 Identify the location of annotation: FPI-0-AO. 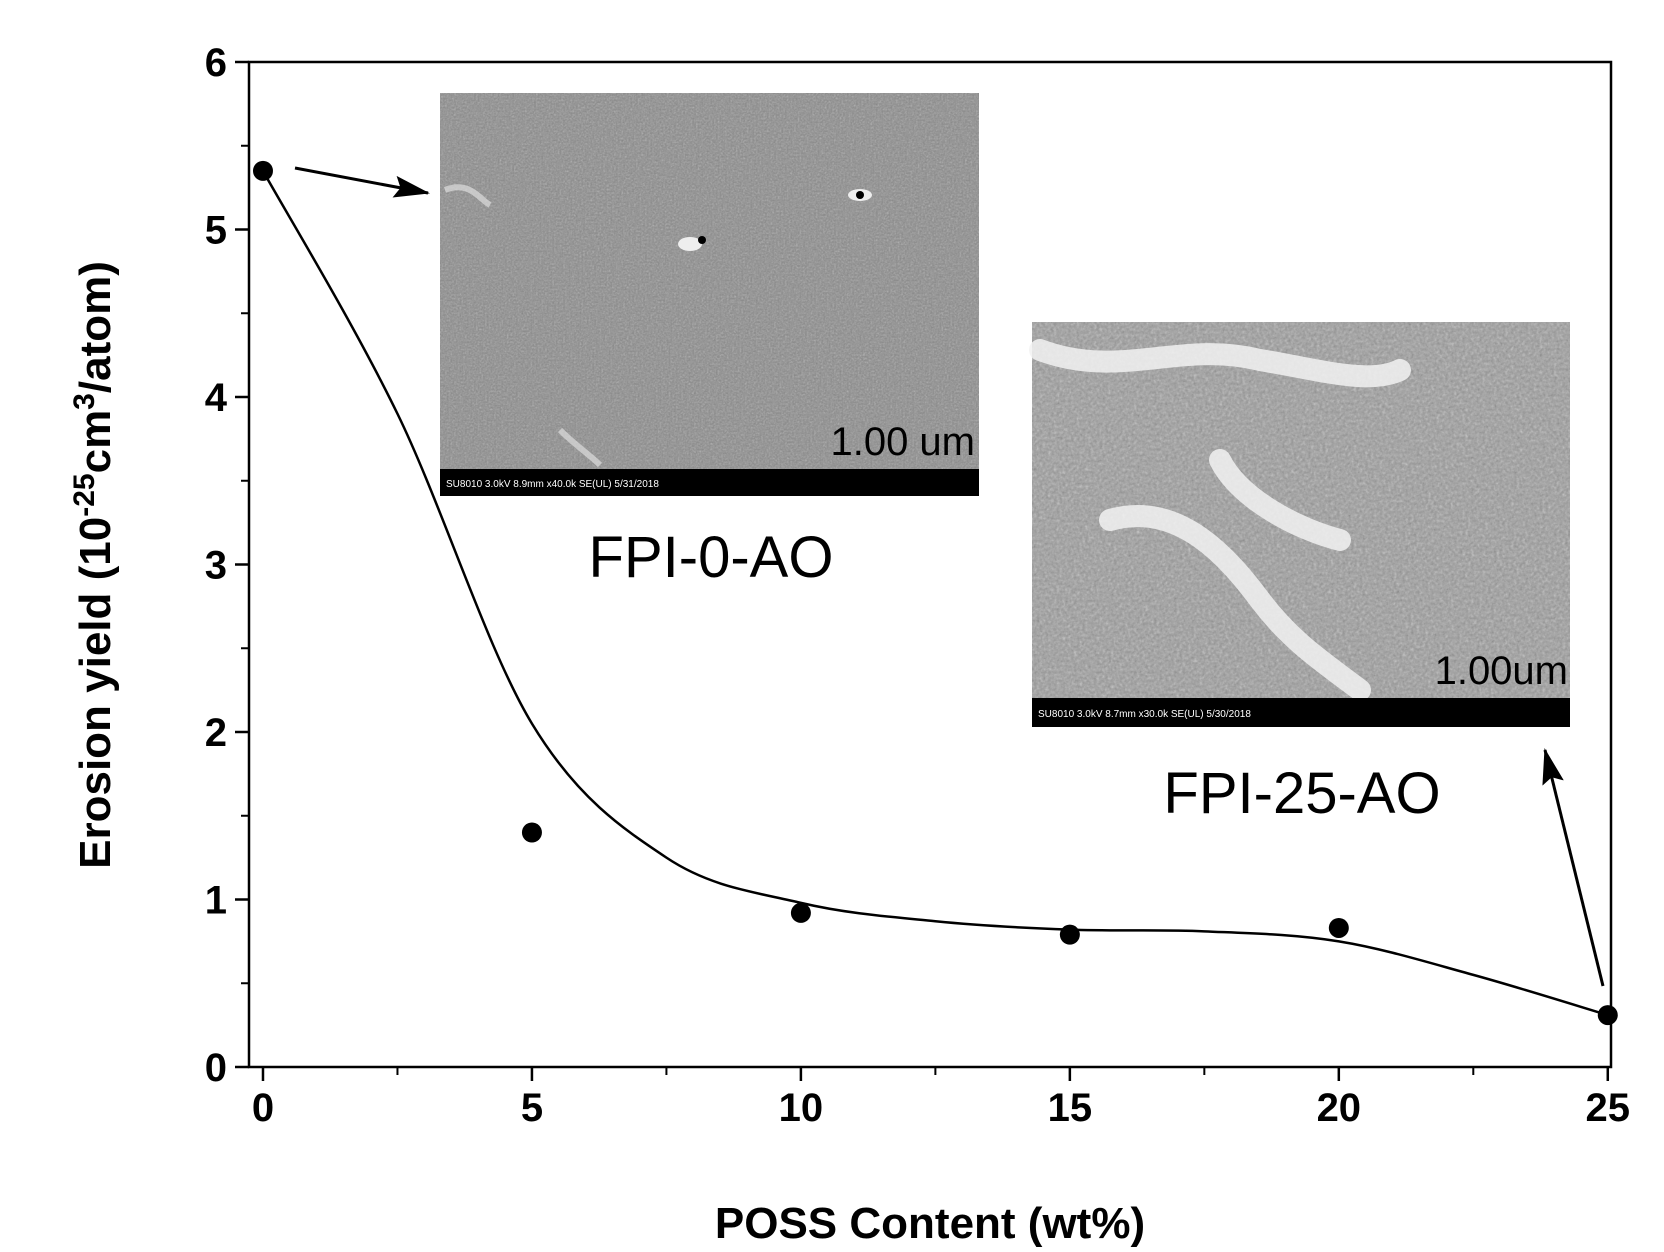
(711, 557).